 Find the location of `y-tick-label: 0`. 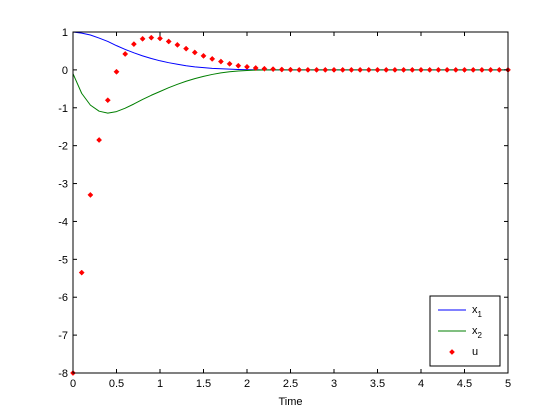

y-tick-label: 0 is located at coordinates (65, 71).